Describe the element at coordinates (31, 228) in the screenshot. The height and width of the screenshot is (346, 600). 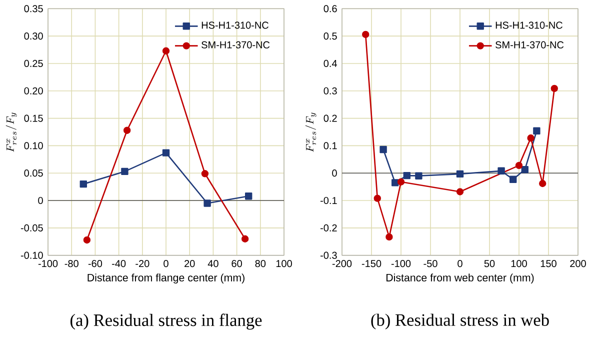
I see `y-tick-label: -0.05` at that location.